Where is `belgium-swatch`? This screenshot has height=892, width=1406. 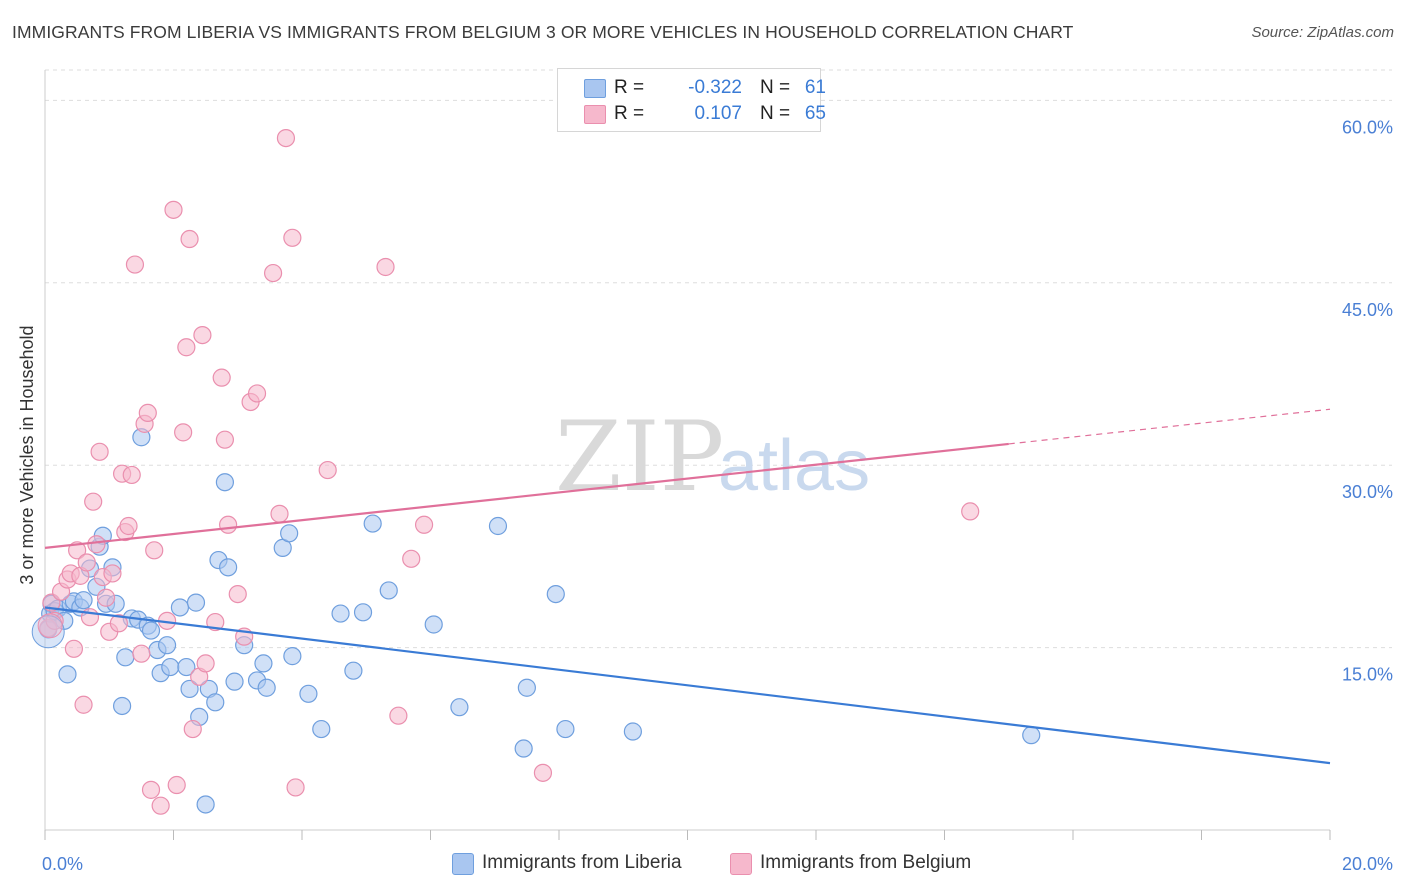
belgium-swatch is located at coordinates (595, 114).